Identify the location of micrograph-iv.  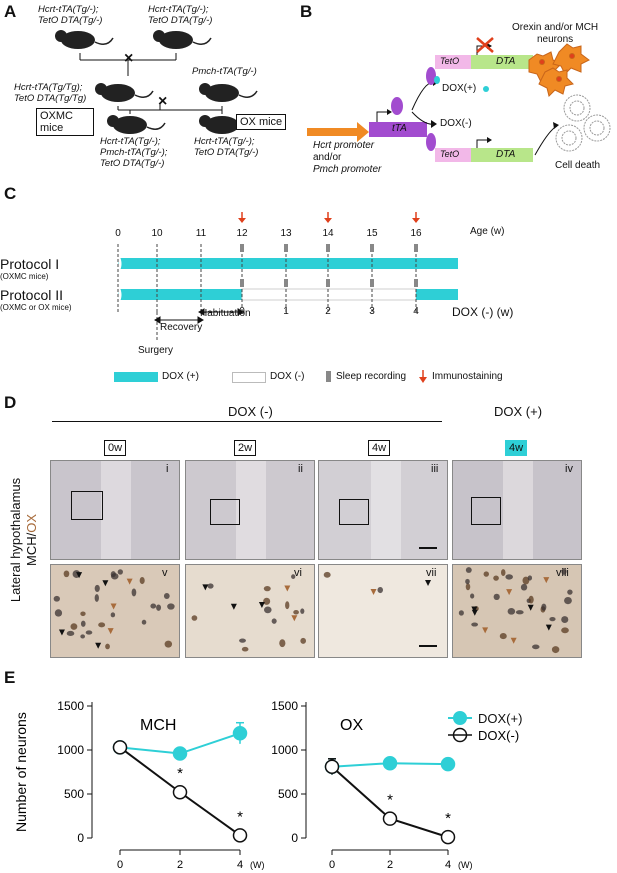
(517, 510).